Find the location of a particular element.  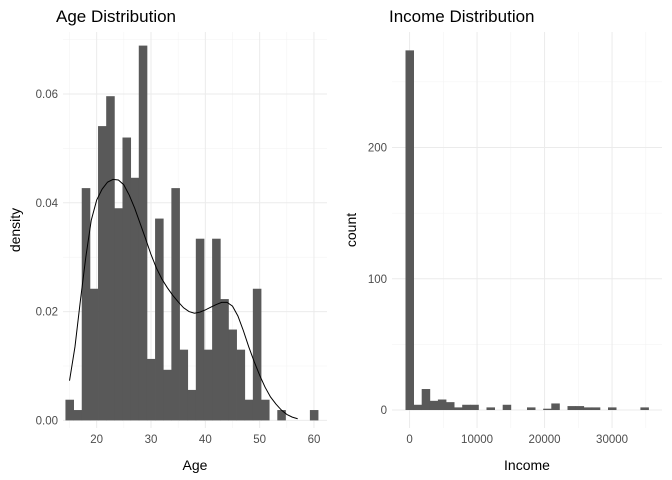

income-x-tick-label: 0 is located at coordinates (409, 440).